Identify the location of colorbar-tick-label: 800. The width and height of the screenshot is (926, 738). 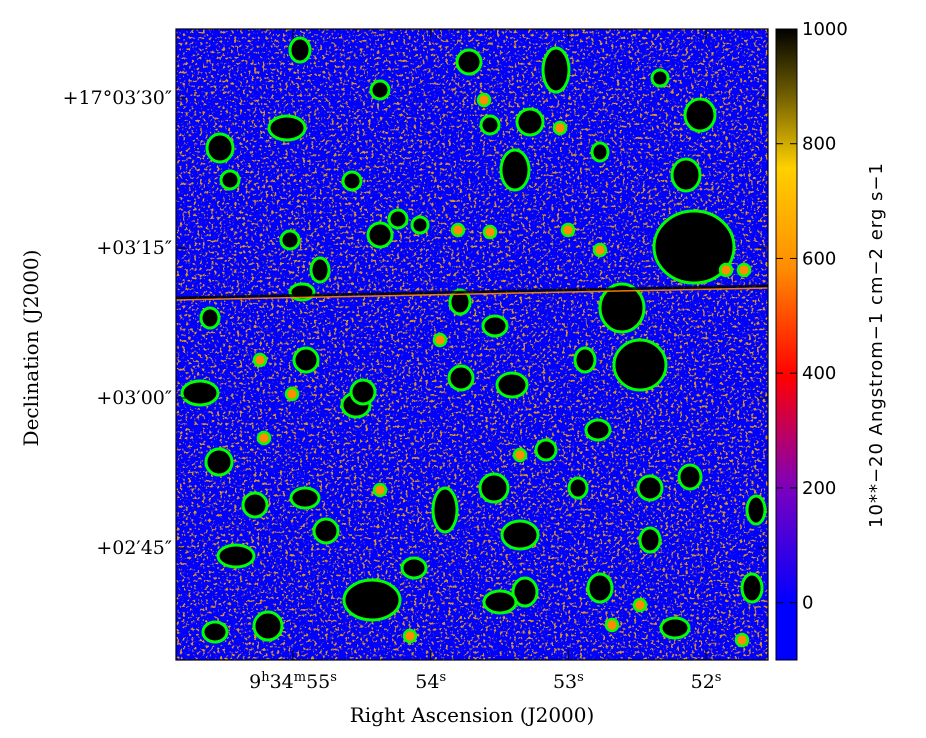
(819, 144).